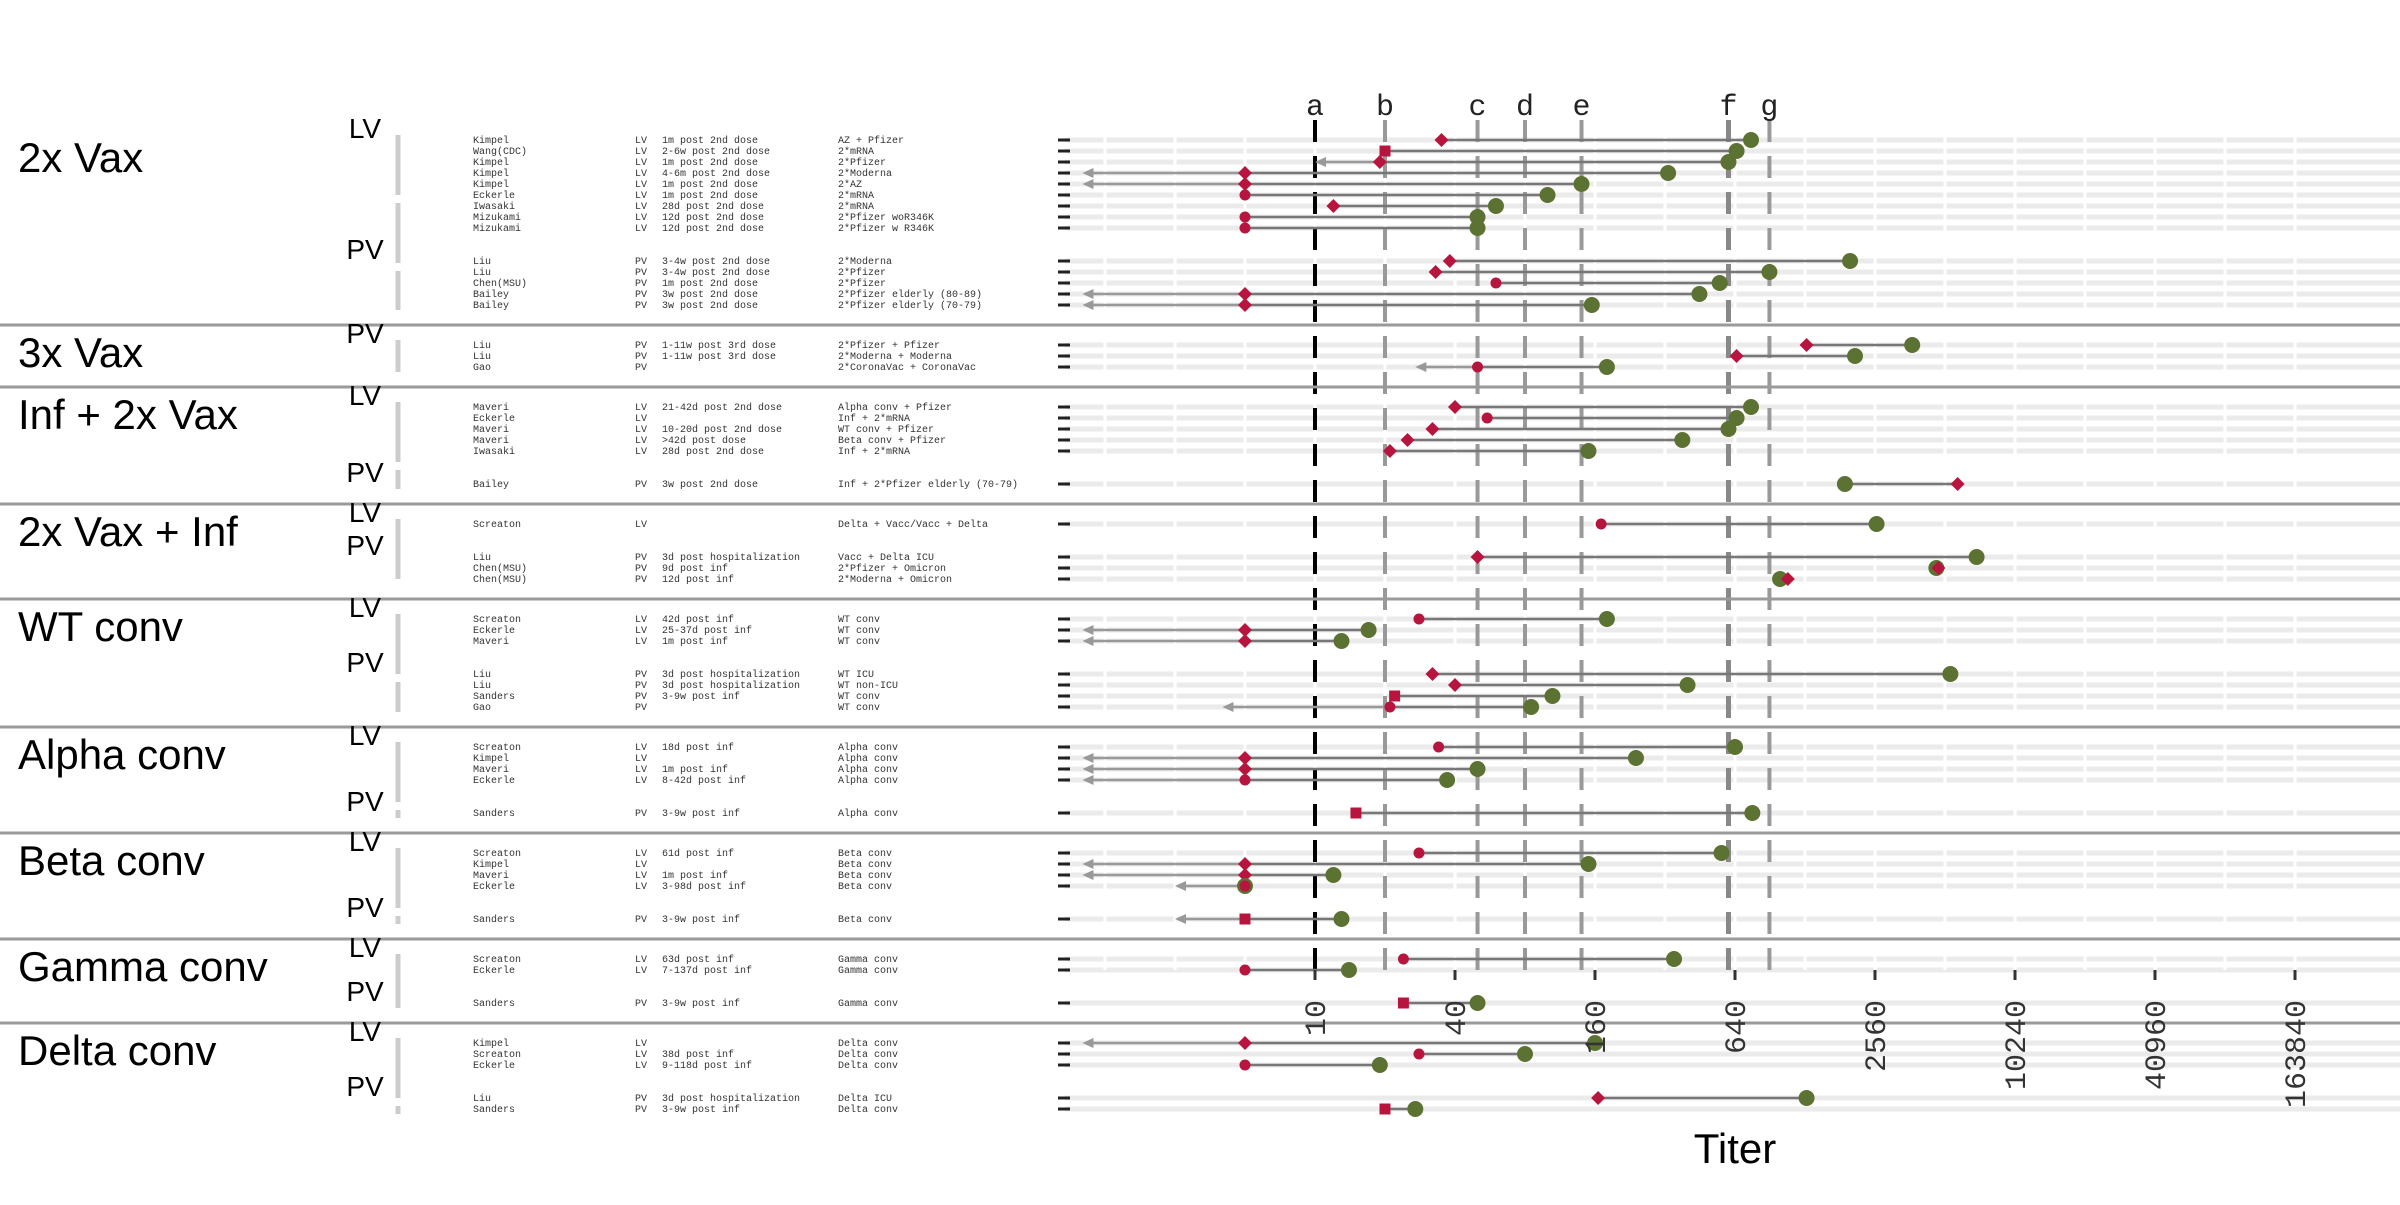  What do you see at coordinates (886, 229) in the screenshot?
I see `row-exposure: 2*Pfizer w R346K` at bounding box center [886, 229].